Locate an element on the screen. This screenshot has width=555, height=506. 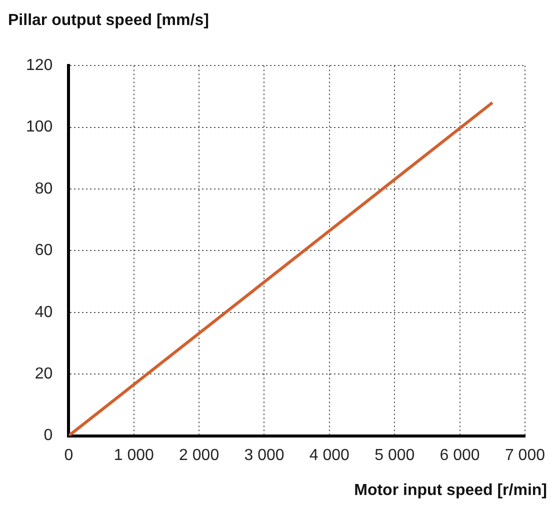
x-axis-title: Motor input speed [r/min] is located at coordinates (450, 491).